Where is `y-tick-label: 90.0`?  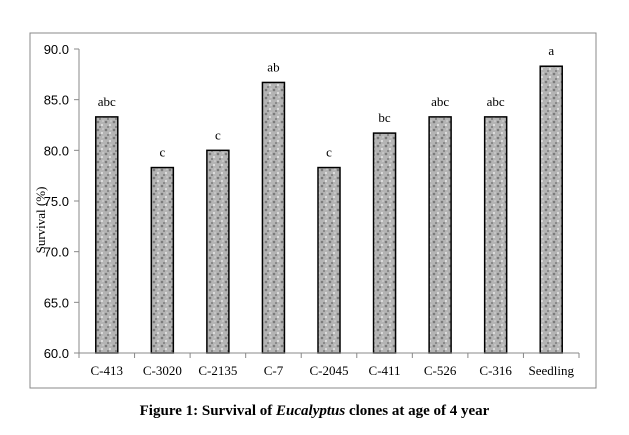
y-tick-label: 90.0 is located at coordinates (56, 49).